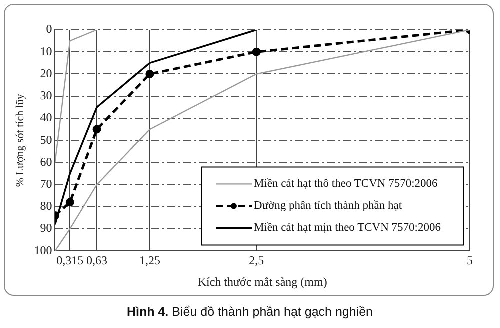  Describe the element at coordinates (46, 161) in the screenshot. I see `y-tick-label: 60` at that location.